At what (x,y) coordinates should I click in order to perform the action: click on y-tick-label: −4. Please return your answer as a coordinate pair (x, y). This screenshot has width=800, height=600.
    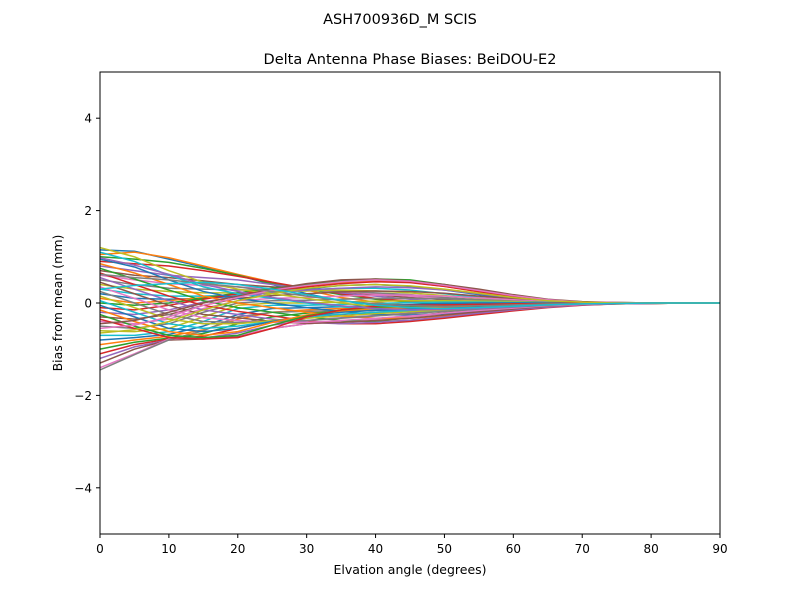
    Looking at the image, I should click on (83, 488).